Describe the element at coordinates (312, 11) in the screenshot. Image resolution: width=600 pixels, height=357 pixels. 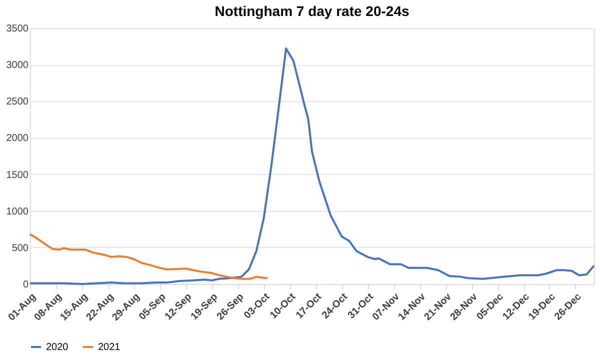
I see `chart-title: Nottingham 7 day rate 20-24s` at that location.